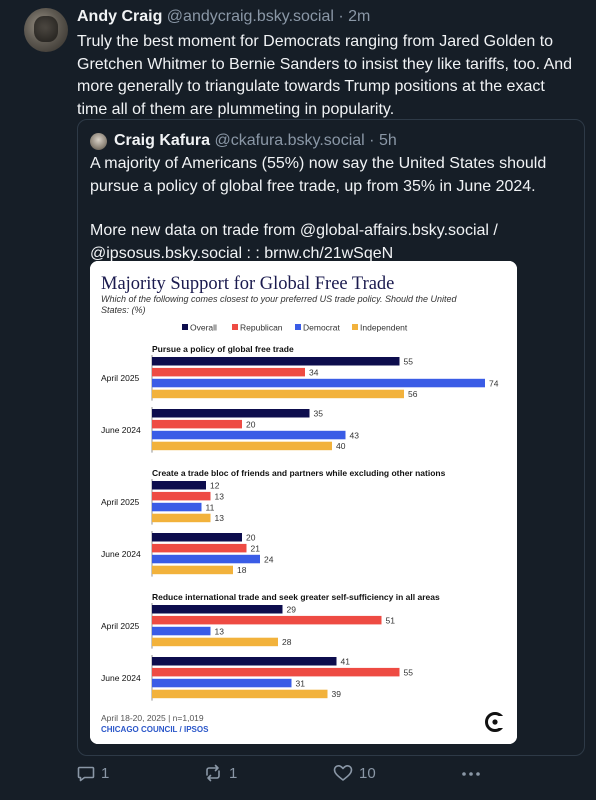  I want to click on ellipsis-icon, so click(471, 774).